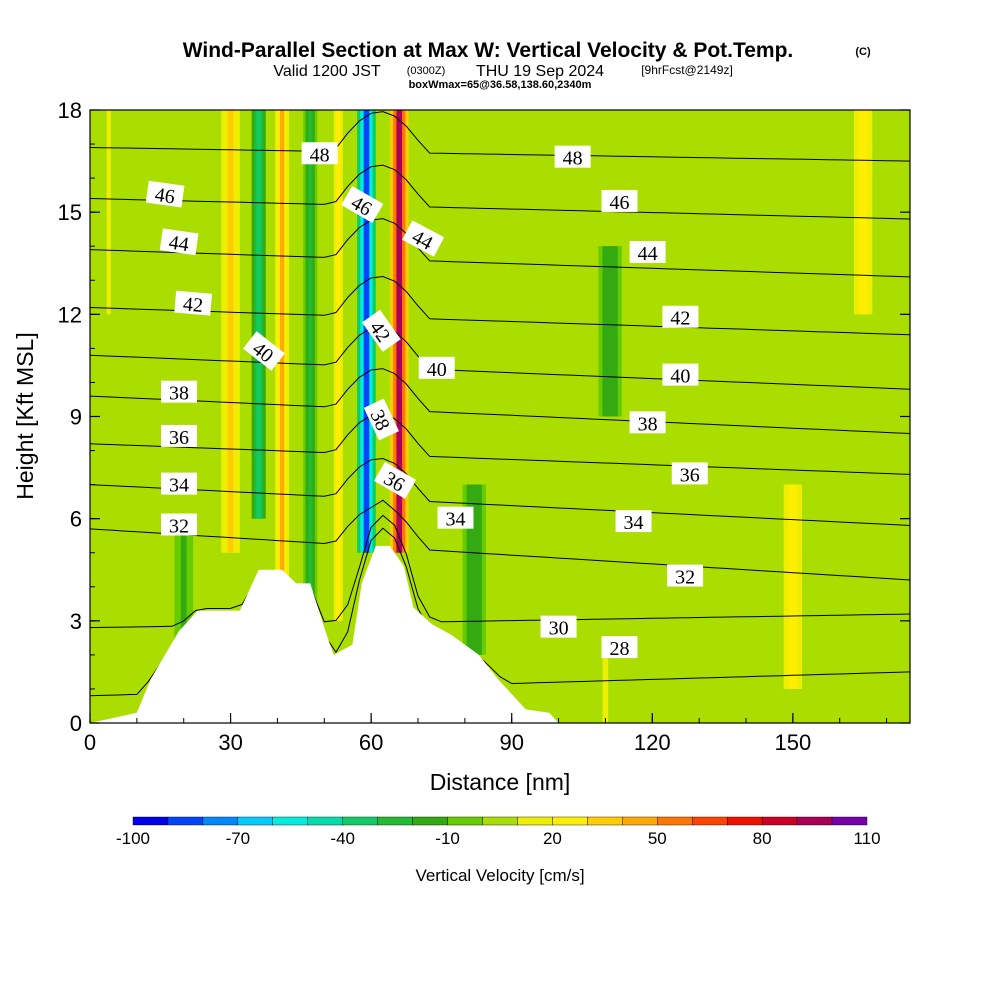  I want to click on isentrope-label: 28, so click(619, 648).